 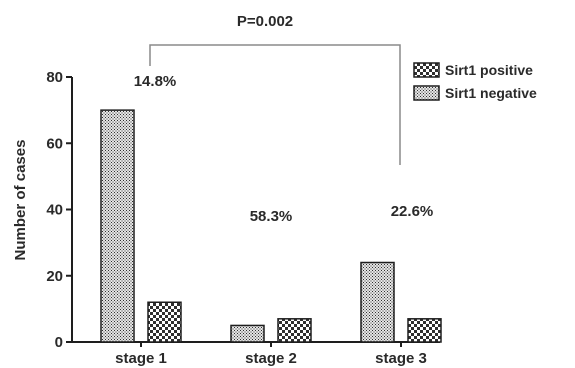 I want to click on y-axis-label: Number of cases, so click(x=20, y=200).